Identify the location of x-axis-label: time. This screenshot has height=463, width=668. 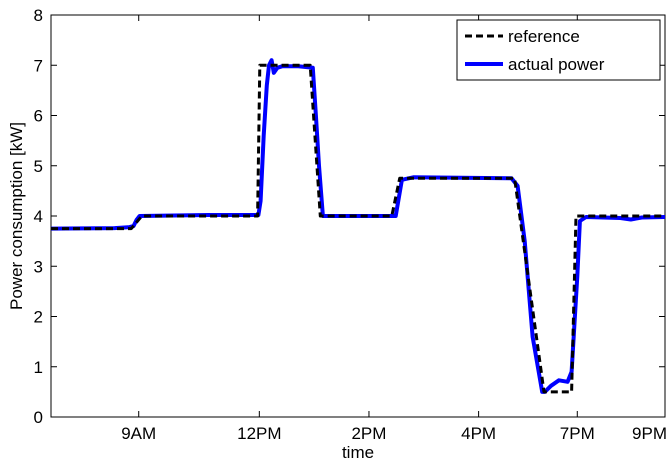
(358, 452).